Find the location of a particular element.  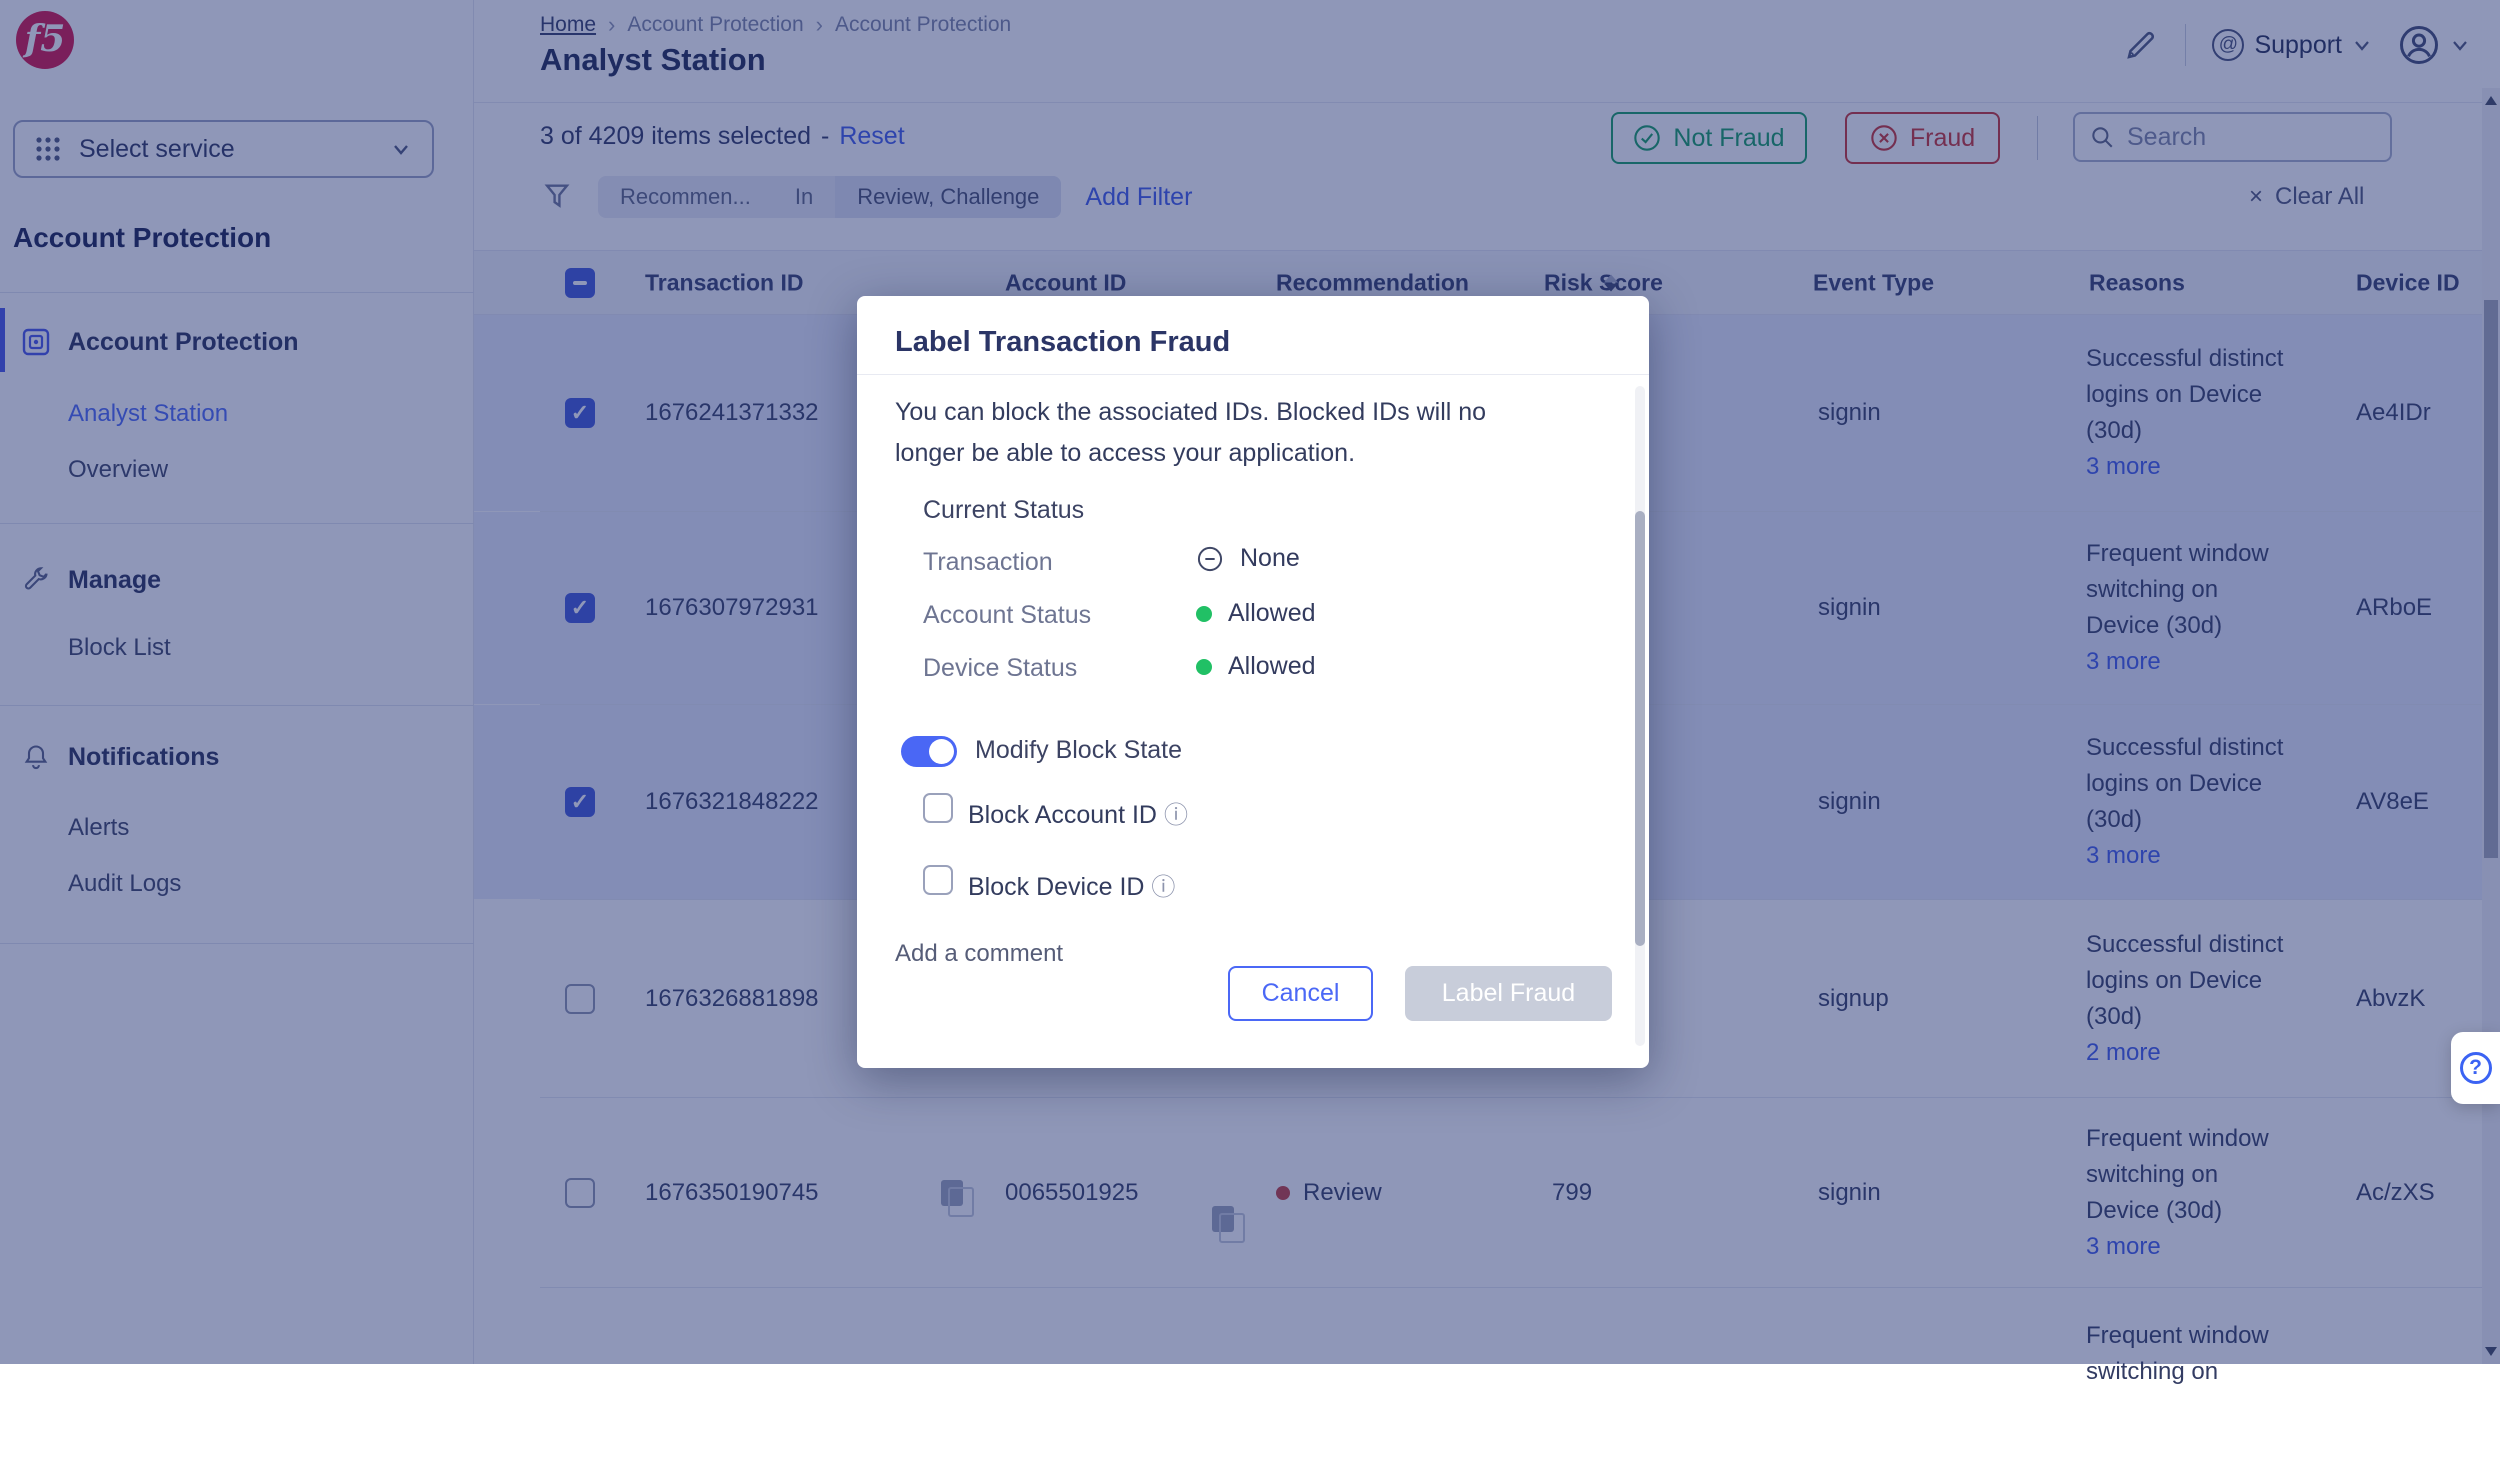

divider is located at coordinates (1253, 374).